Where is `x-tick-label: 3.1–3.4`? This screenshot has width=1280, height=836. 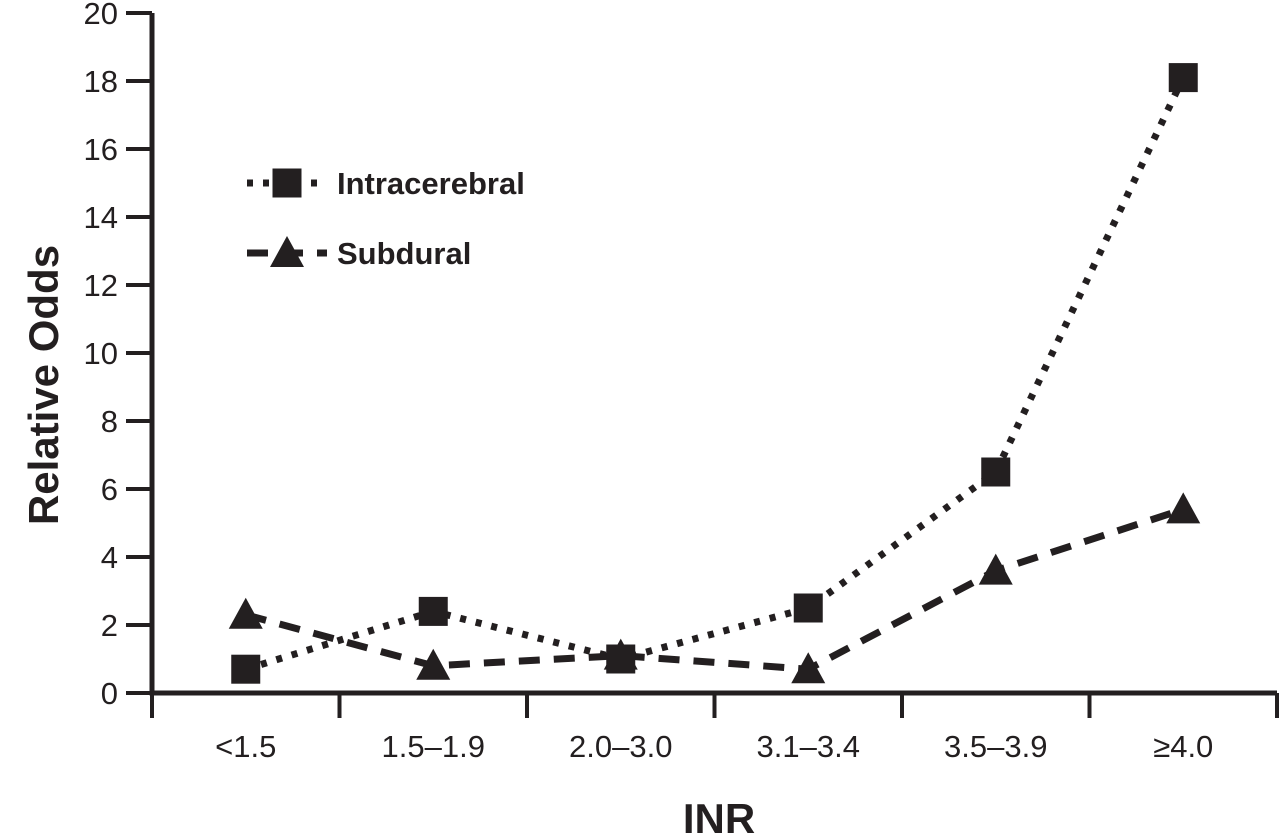 x-tick-label: 3.1–3.4 is located at coordinates (808, 746).